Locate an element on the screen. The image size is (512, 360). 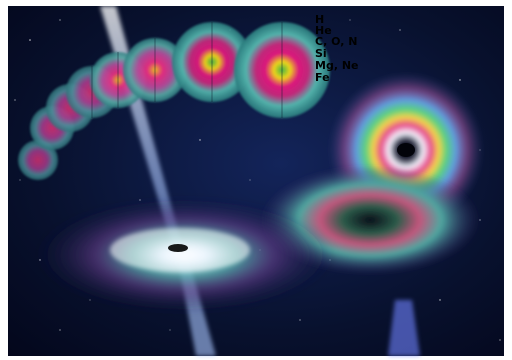
layer-label-carbon-oxygen-nitrogen: C, O, N is located at coordinates (336, 41).